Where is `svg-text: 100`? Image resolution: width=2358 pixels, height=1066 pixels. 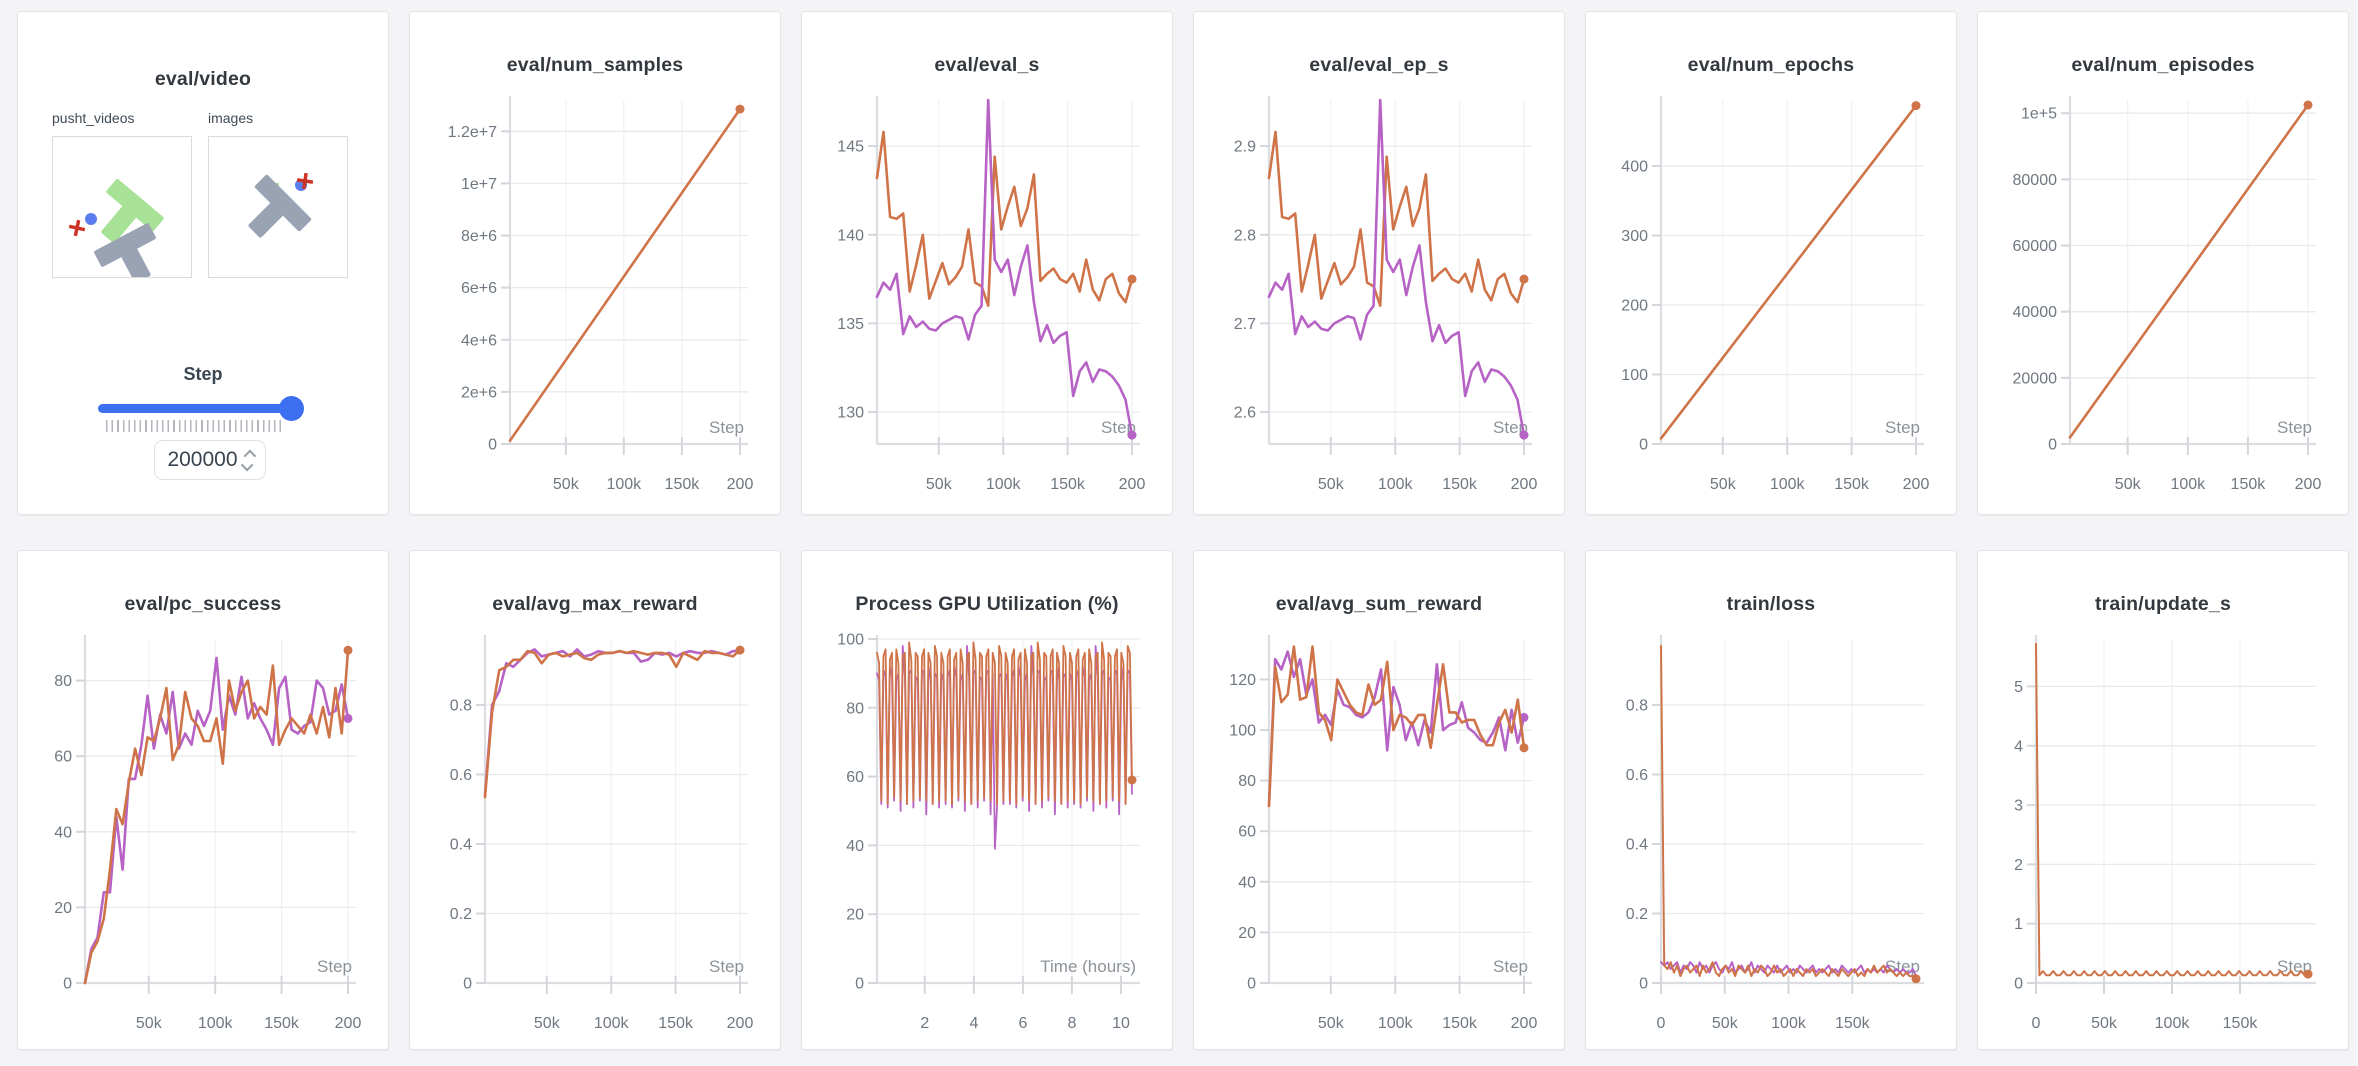
svg-text: 100 is located at coordinates (1634, 375).